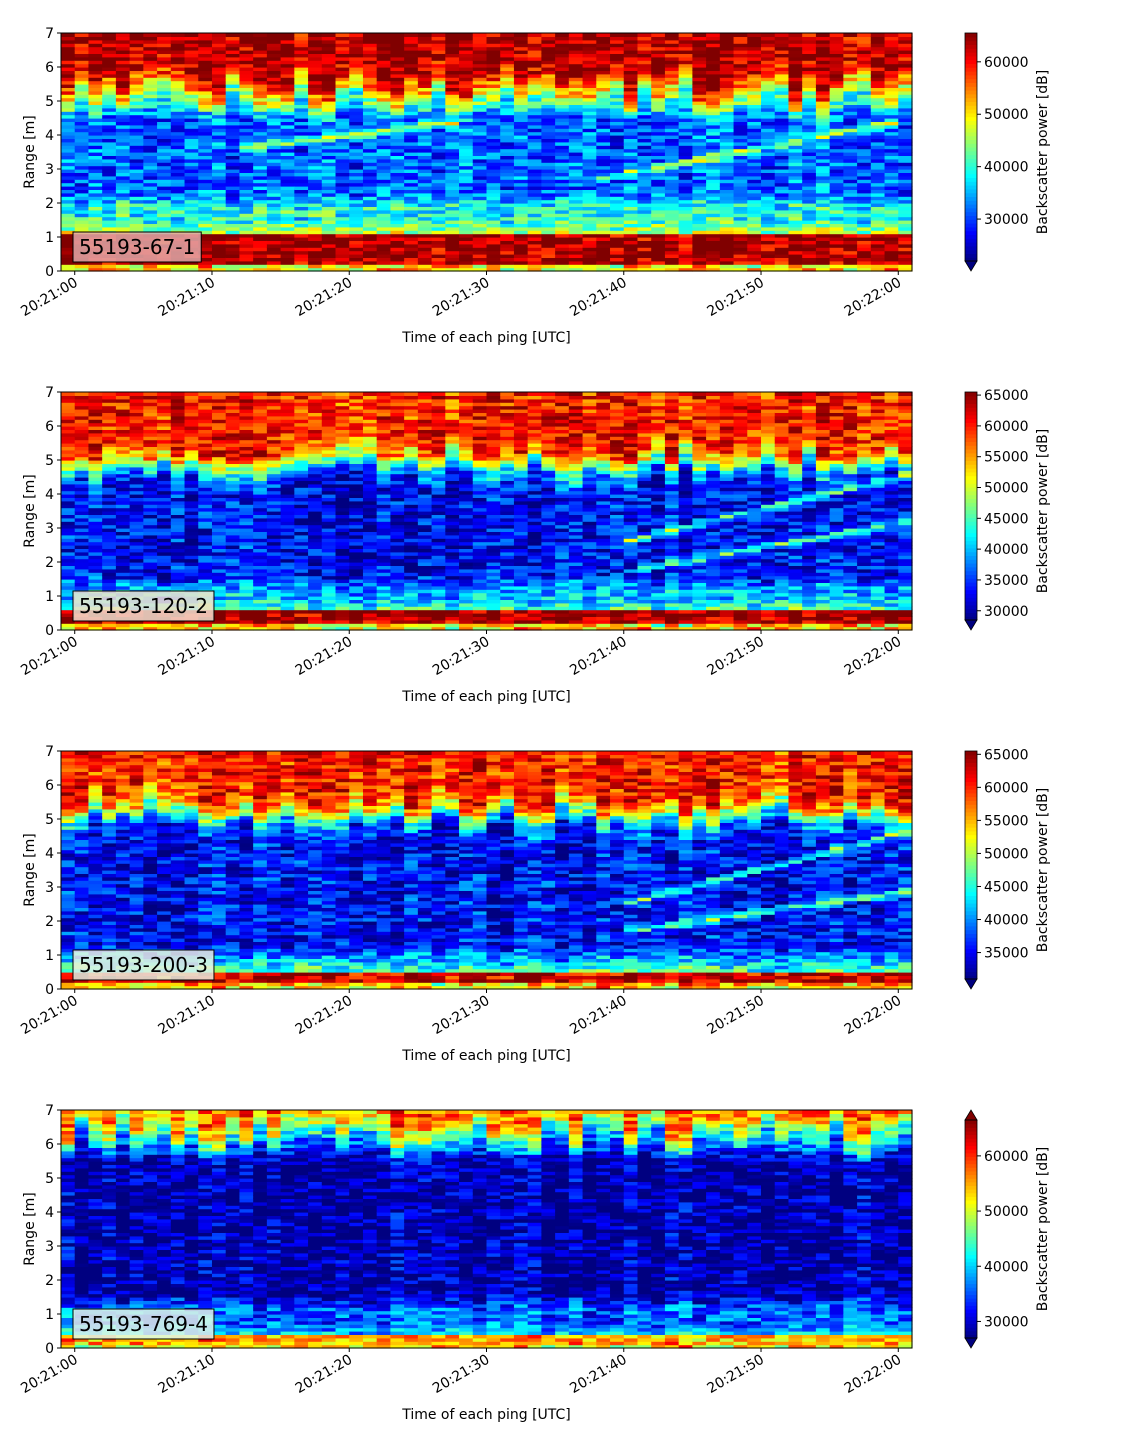 The height and width of the screenshot is (1436, 1140). I want to click on colorbar-tick-label: 50000, so click(1006, 115).